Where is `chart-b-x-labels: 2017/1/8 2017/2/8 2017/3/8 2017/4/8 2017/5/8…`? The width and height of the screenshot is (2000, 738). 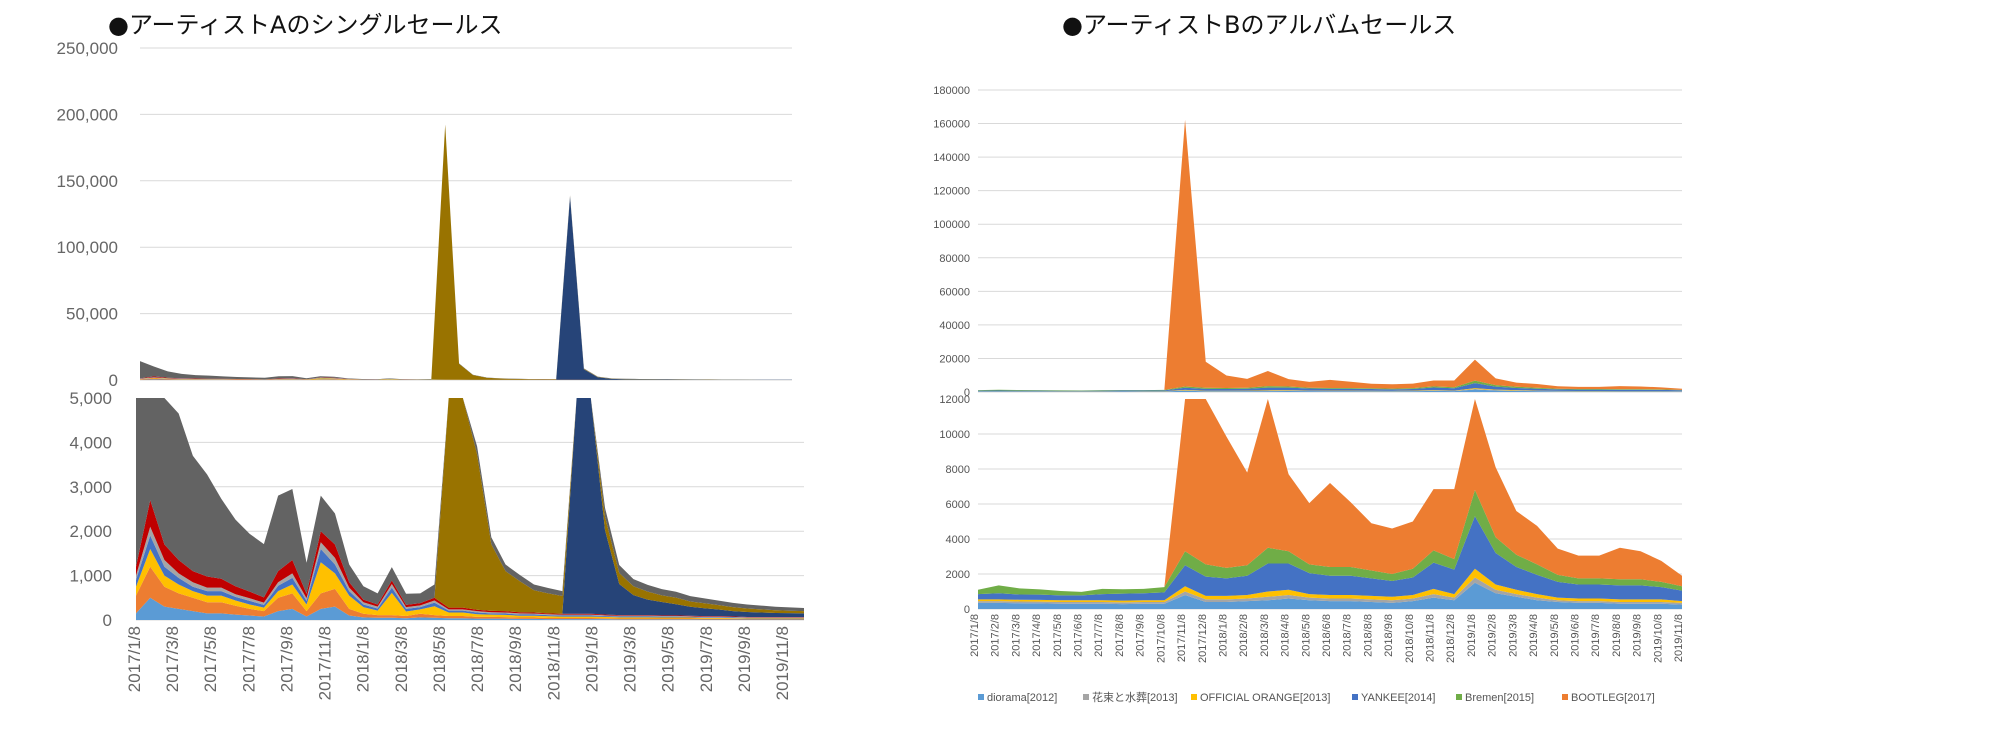 chart-b-x-labels: 2017/1/8 2017/2/8 2017/3/8 2017/4/8 2017/5/8… is located at coordinates (1327, 638).